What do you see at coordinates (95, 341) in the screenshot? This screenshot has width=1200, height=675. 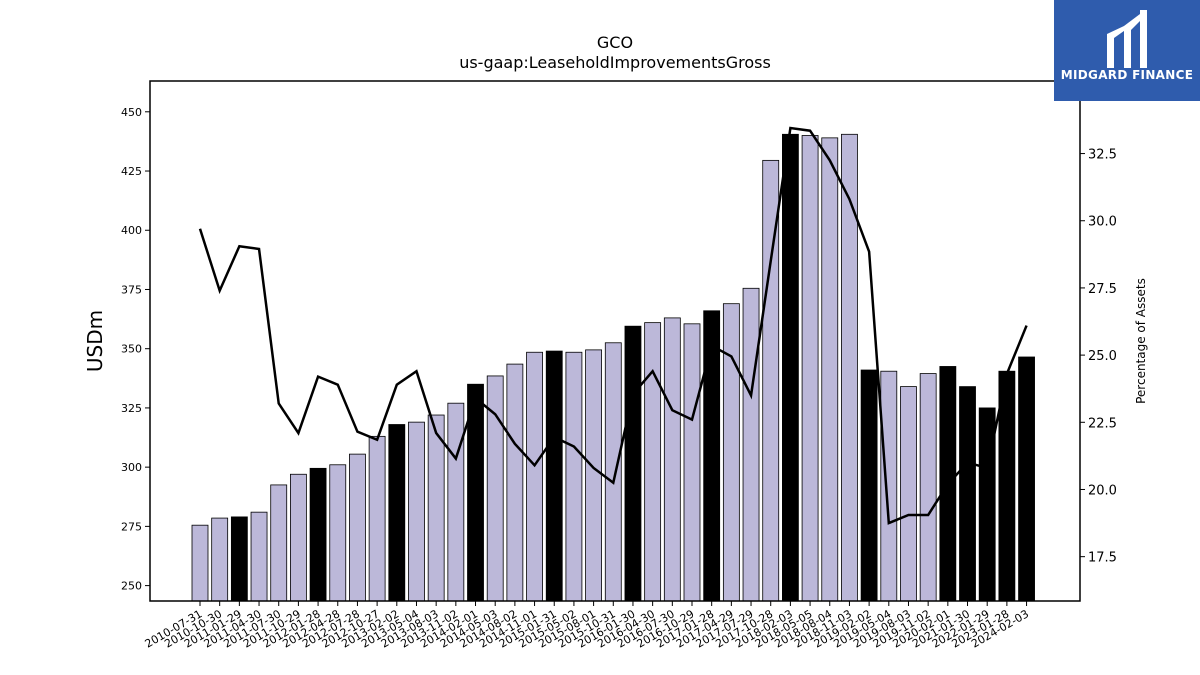 I see `y-axis-label: USDm` at bounding box center [95, 341].